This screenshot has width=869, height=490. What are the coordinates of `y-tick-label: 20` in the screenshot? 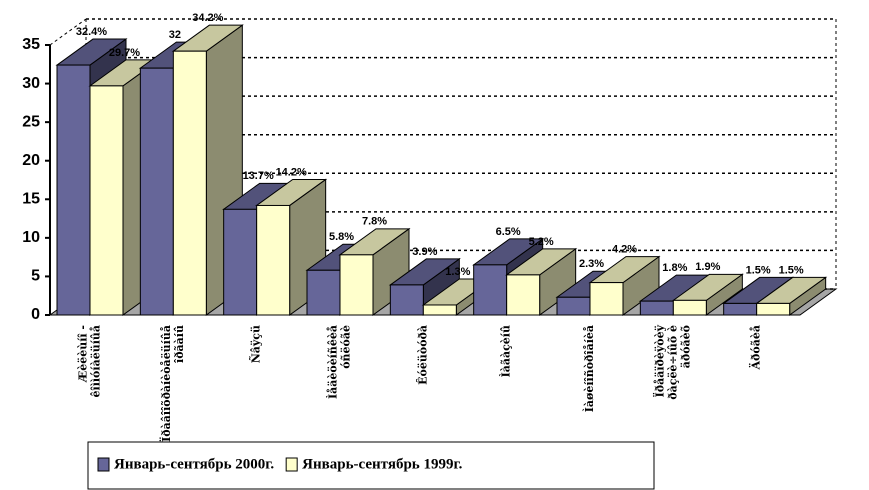 It's located at (31, 160).